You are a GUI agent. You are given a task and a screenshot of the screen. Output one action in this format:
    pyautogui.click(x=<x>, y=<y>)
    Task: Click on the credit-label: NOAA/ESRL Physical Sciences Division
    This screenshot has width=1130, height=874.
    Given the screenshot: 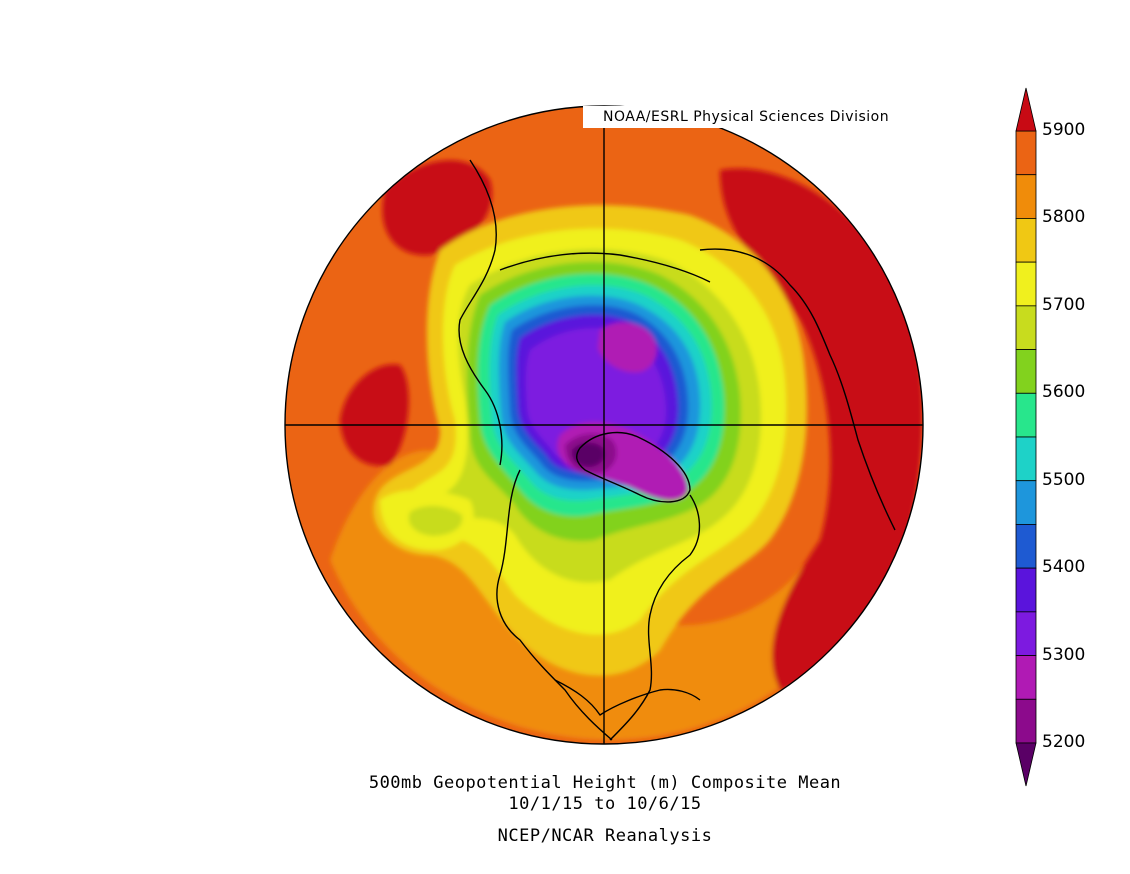 What is the action you would take?
    pyautogui.click(x=750, y=117)
    